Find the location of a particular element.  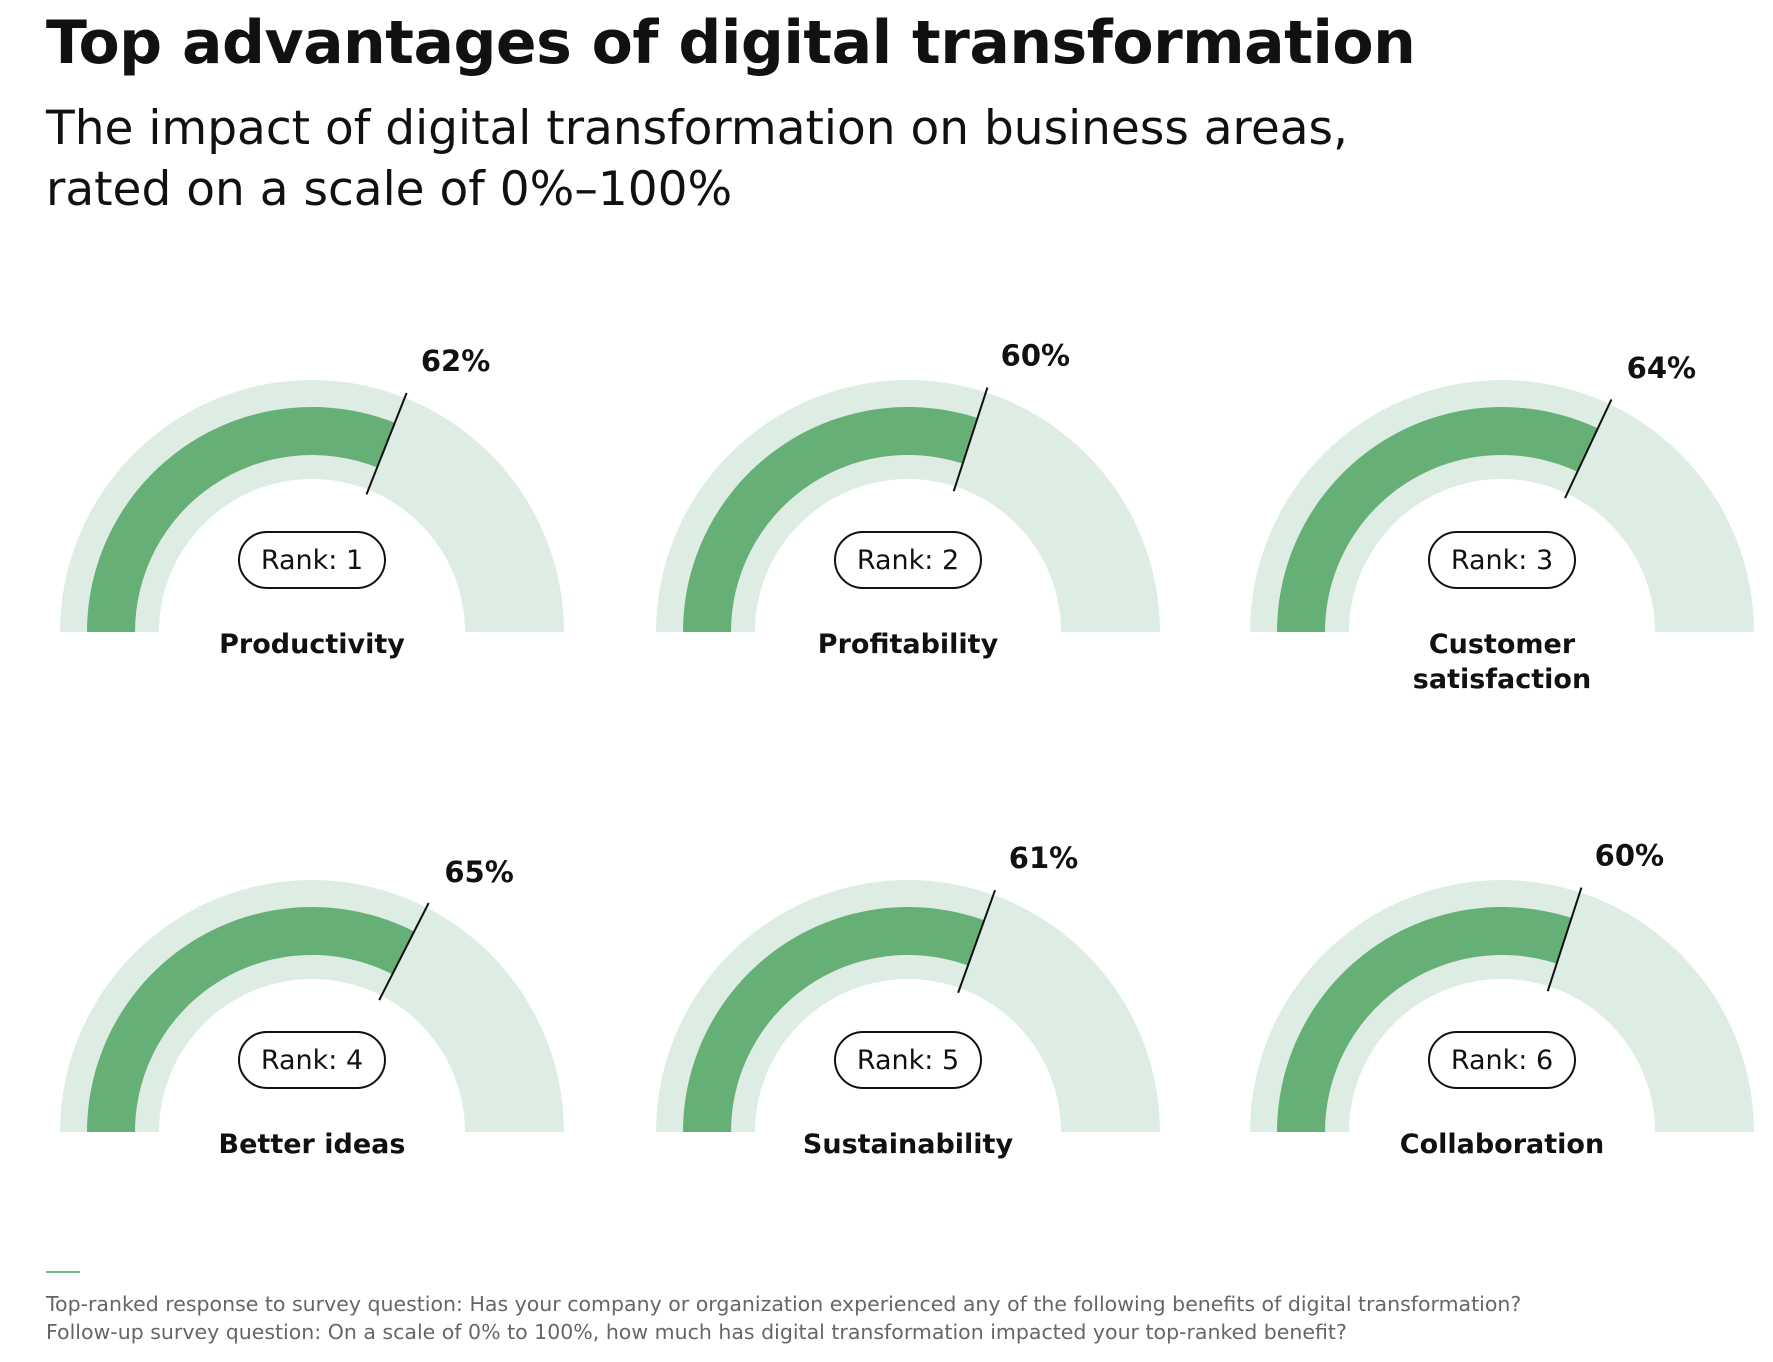

rank-label: Rank: 4 is located at coordinates (312, 1060).